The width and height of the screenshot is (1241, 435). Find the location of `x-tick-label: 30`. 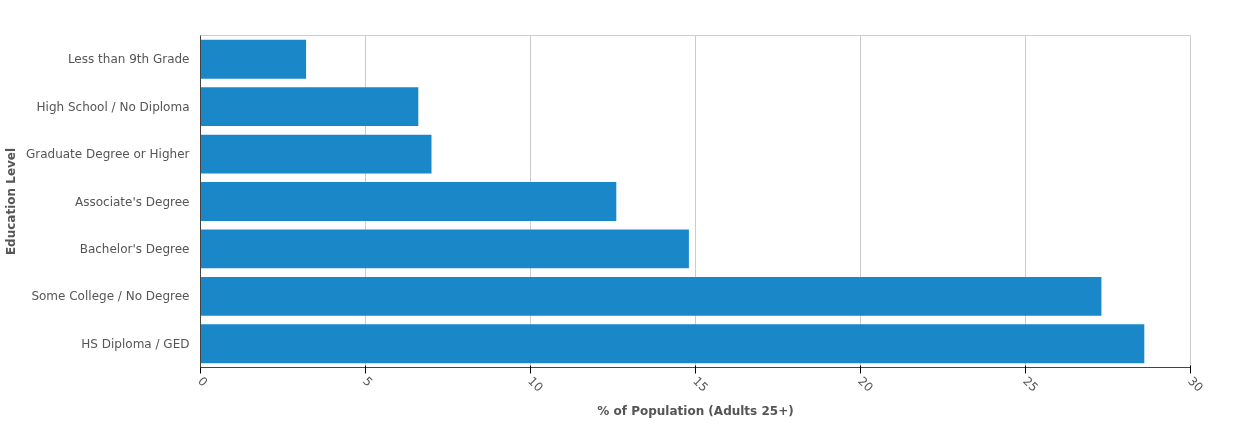

x-tick-label: 30 is located at coordinates (1195, 384).